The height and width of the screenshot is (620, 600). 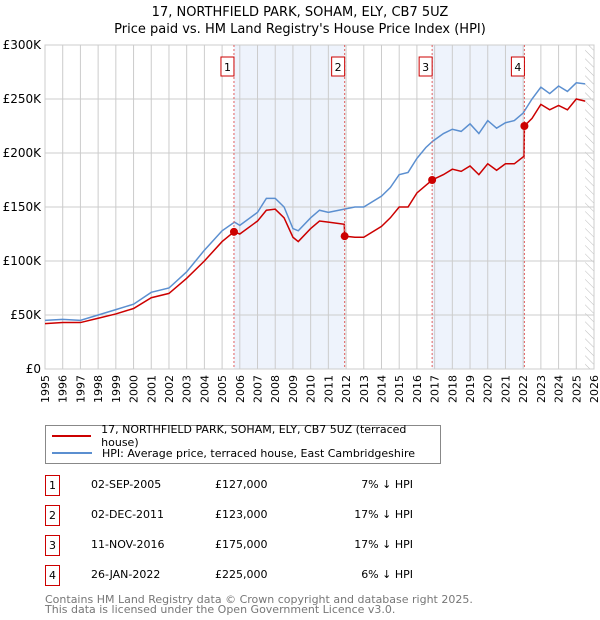 I want to click on sale-marker-label: 2, so click(x=338, y=67).